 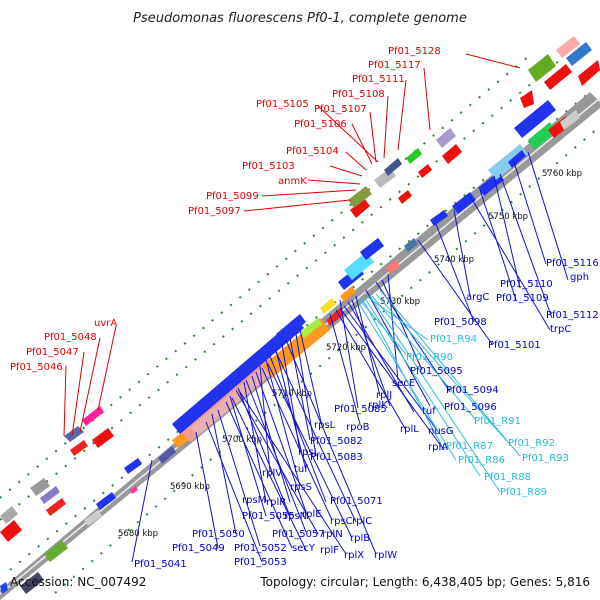 What do you see at coordinates (523, 492) in the screenshot?
I see `gene-label: Pf01_R89` at bounding box center [523, 492].